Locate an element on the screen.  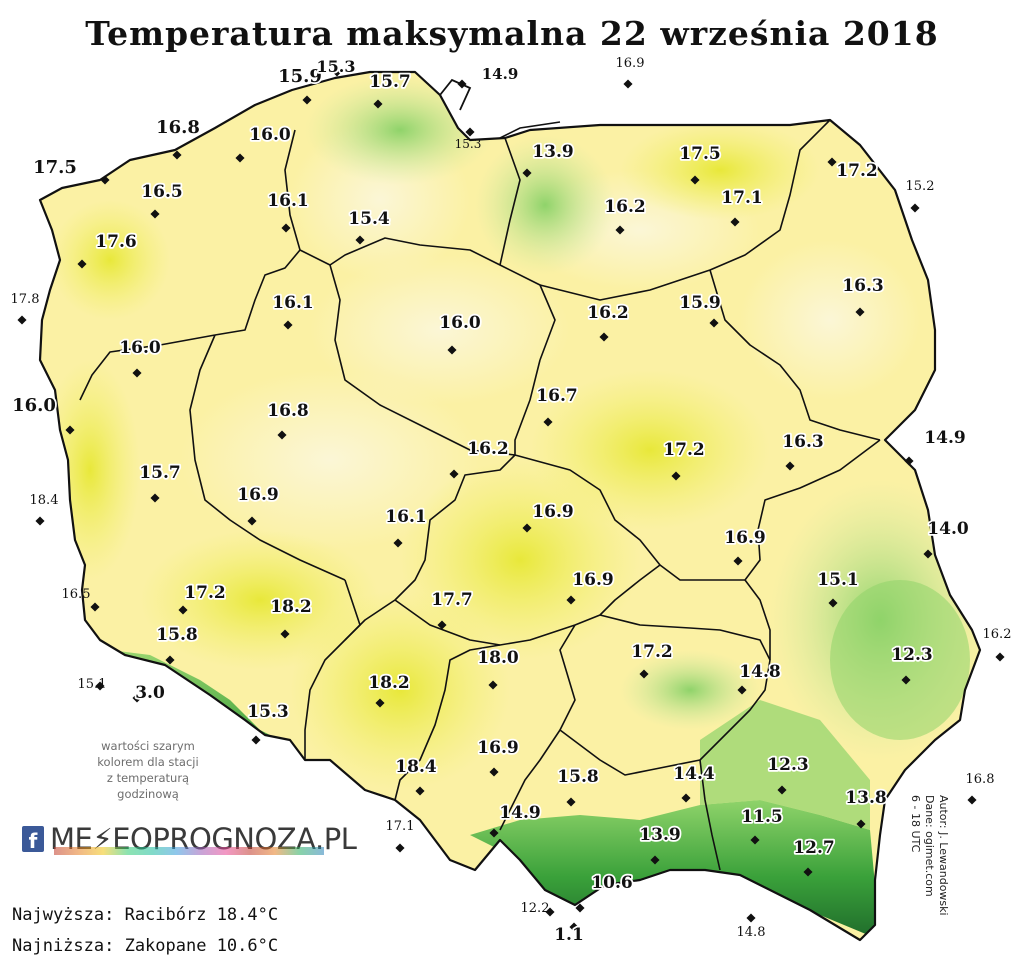
station-temperature-label: 15.4 is located at coordinates (369, 219).